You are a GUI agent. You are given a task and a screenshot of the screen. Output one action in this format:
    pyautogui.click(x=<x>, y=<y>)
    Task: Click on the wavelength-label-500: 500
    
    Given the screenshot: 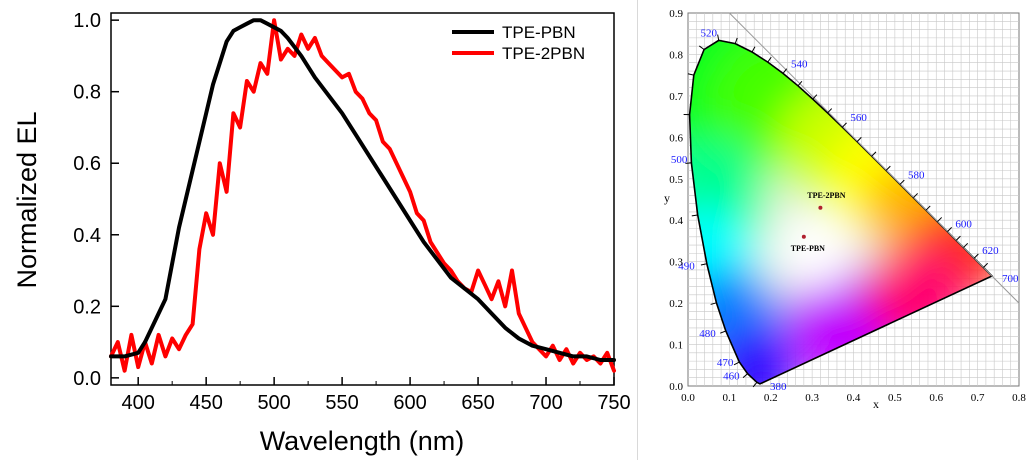 What is the action you would take?
    pyautogui.click(x=679, y=160)
    